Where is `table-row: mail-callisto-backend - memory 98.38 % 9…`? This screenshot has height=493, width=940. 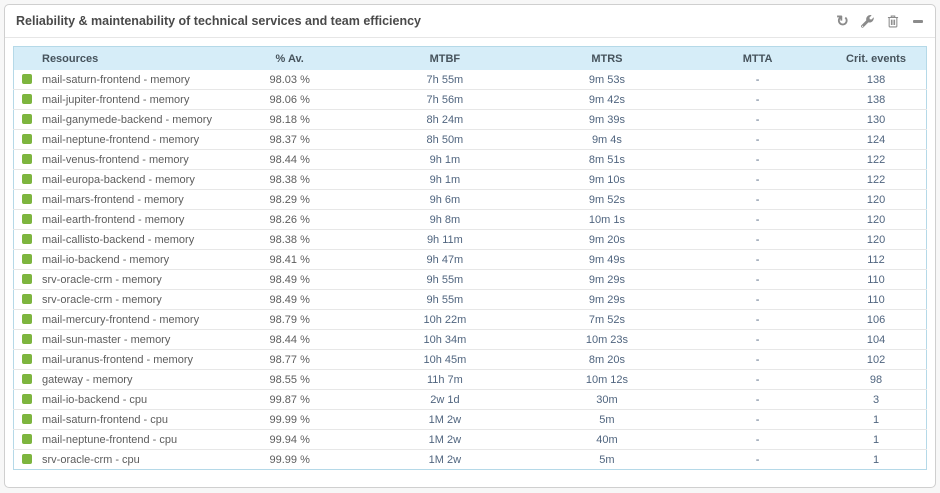
table-row: mail-callisto-backend - memory 98.38 % 9… is located at coordinates (470, 239).